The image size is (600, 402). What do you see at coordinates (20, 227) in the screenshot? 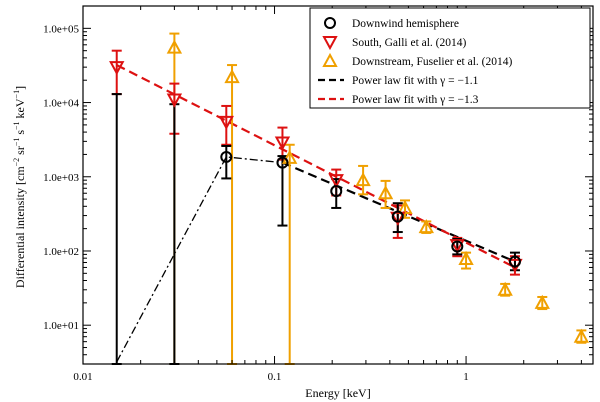
I see `y-label-main: Differential intensity [cm` at bounding box center [20, 227].